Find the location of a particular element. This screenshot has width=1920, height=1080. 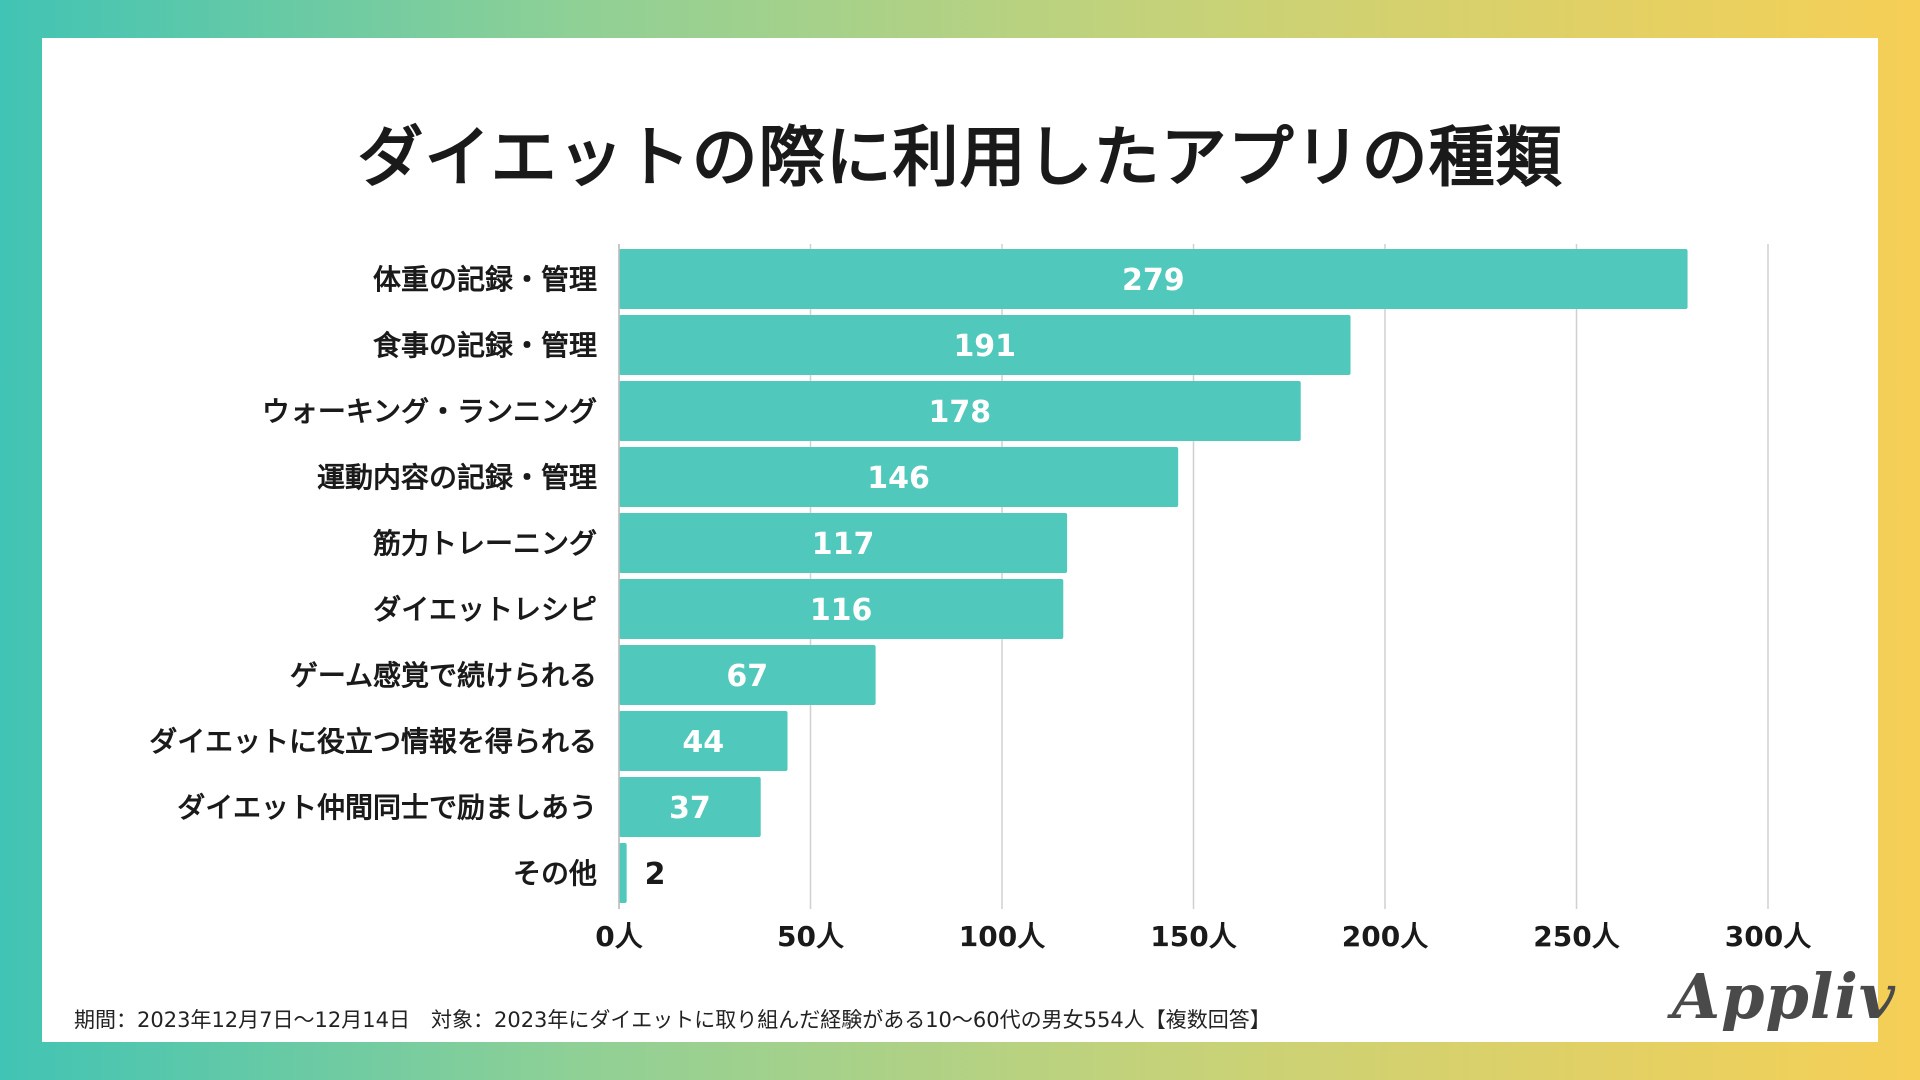

category-label: 食事の記録・管理 is located at coordinates (485, 345).